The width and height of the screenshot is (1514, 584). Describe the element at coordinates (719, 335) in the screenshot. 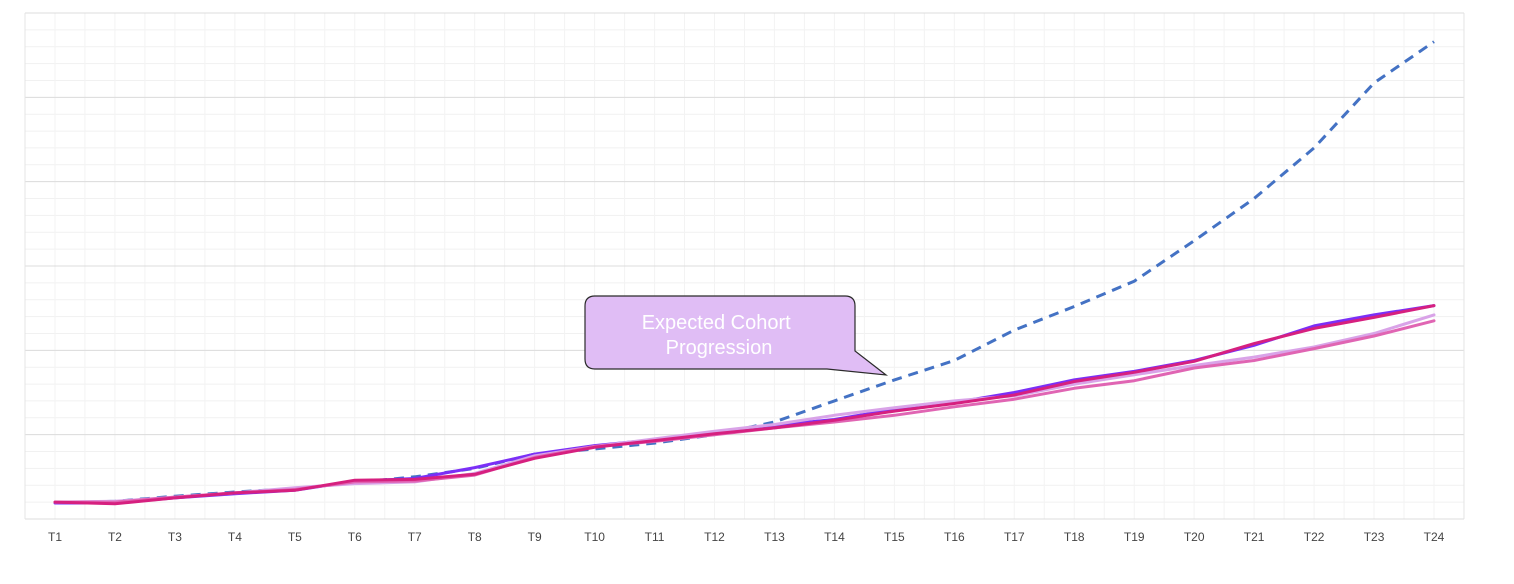

I see `callout-label: Expected Cohort Progression` at that location.